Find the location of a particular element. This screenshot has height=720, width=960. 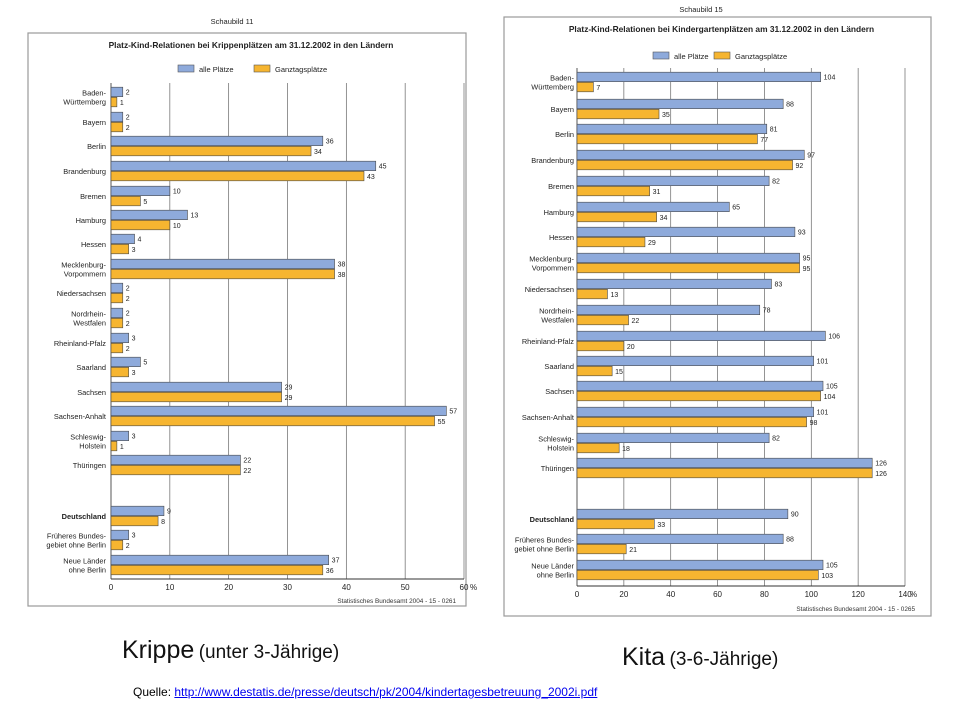

bar-value-label: 90 is located at coordinates (795, 515).